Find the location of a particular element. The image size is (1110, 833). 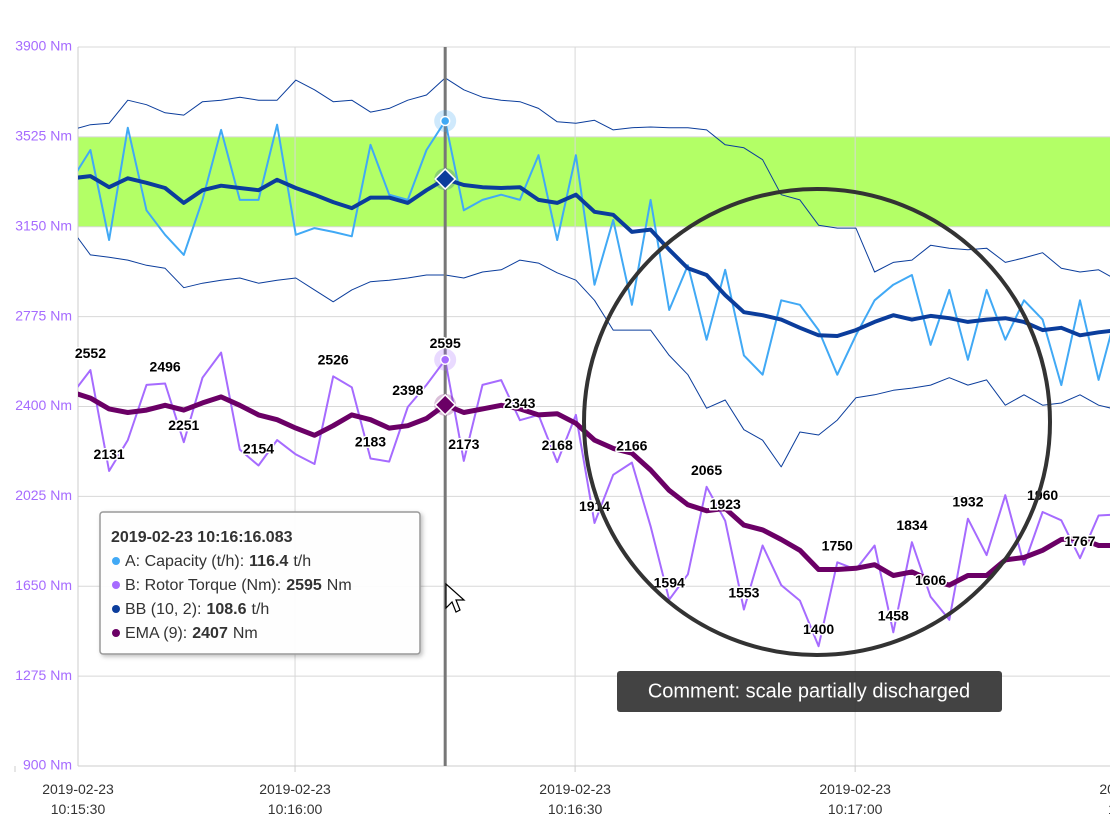

data-label: 2173 is located at coordinates (463, 444).